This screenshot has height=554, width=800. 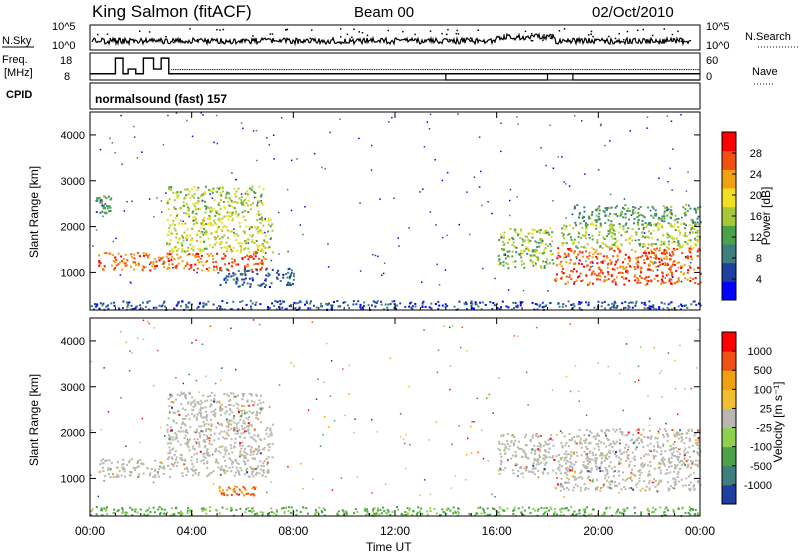 What do you see at coordinates (766, 216) in the screenshot?
I see `power-colorbar-label: Power [dB]` at bounding box center [766, 216].